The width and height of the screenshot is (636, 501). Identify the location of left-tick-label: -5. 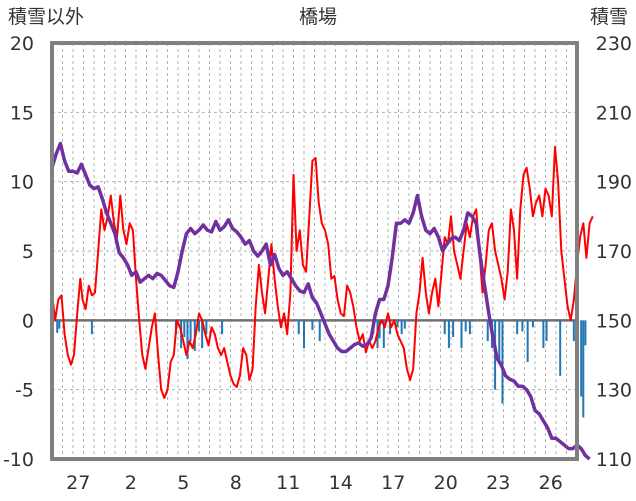
(24, 391).